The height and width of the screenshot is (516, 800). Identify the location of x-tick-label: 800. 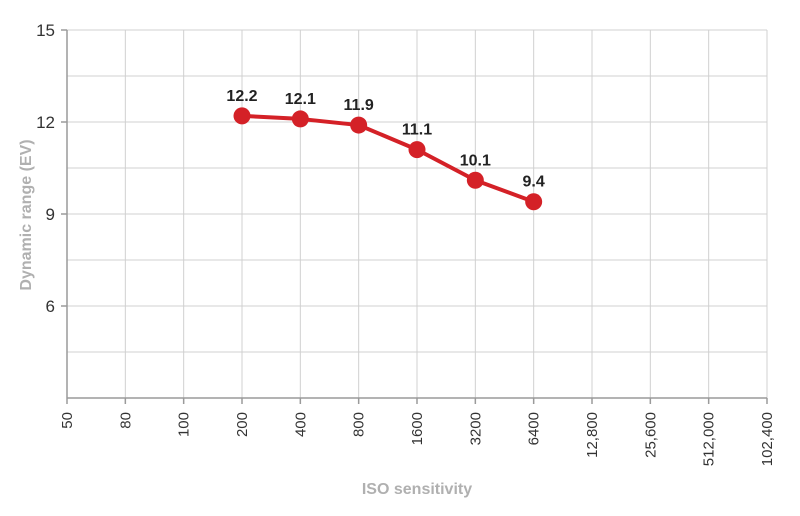
(359, 424).